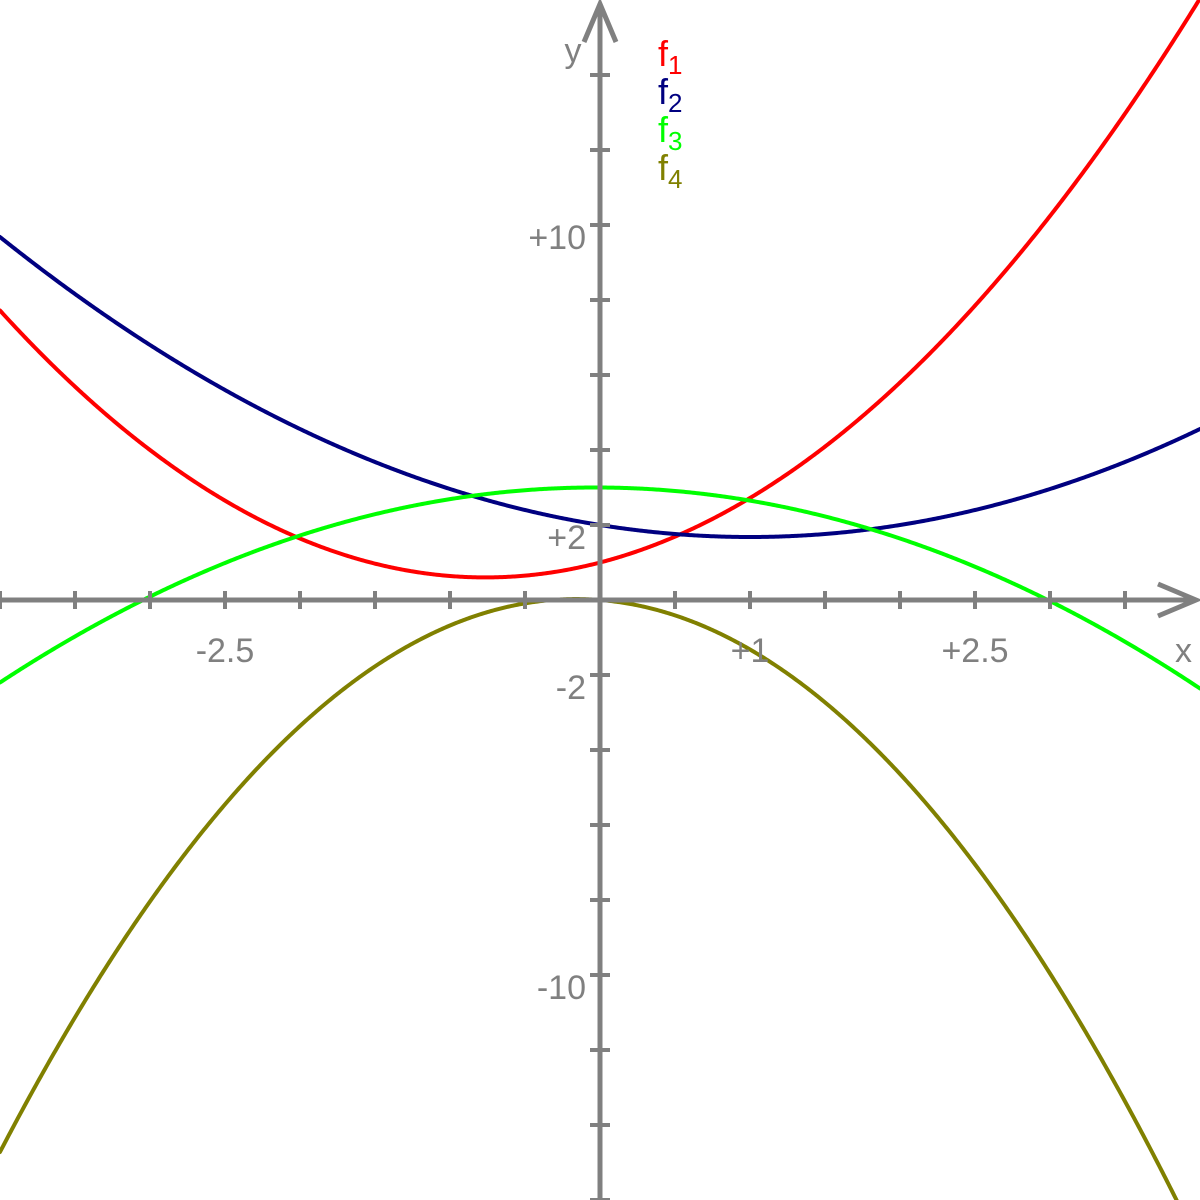 The width and height of the screenshot is (1200, 1200). What do you see at coordinates (1178, 600) in the screenshot?
I see `x-axis-arrowhead` at bounding box center [1178, 600].